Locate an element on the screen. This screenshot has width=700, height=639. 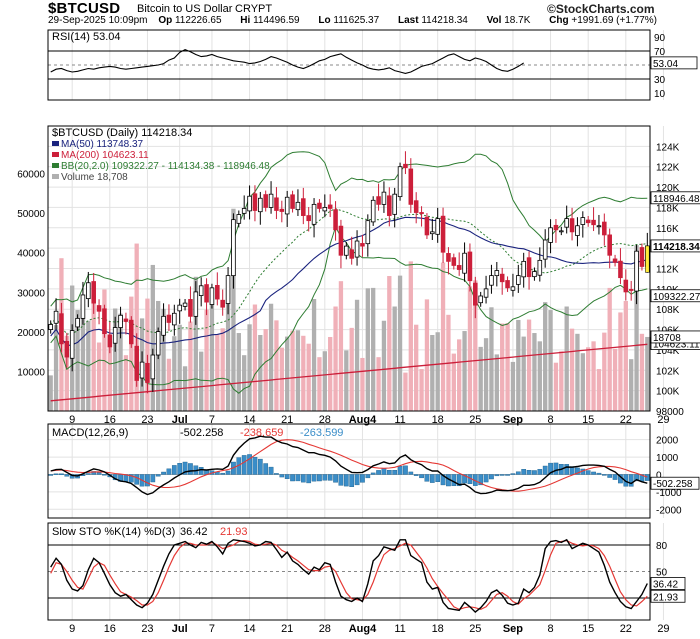
volume-tick-label: 60000 is located at coordinates (31, 175).